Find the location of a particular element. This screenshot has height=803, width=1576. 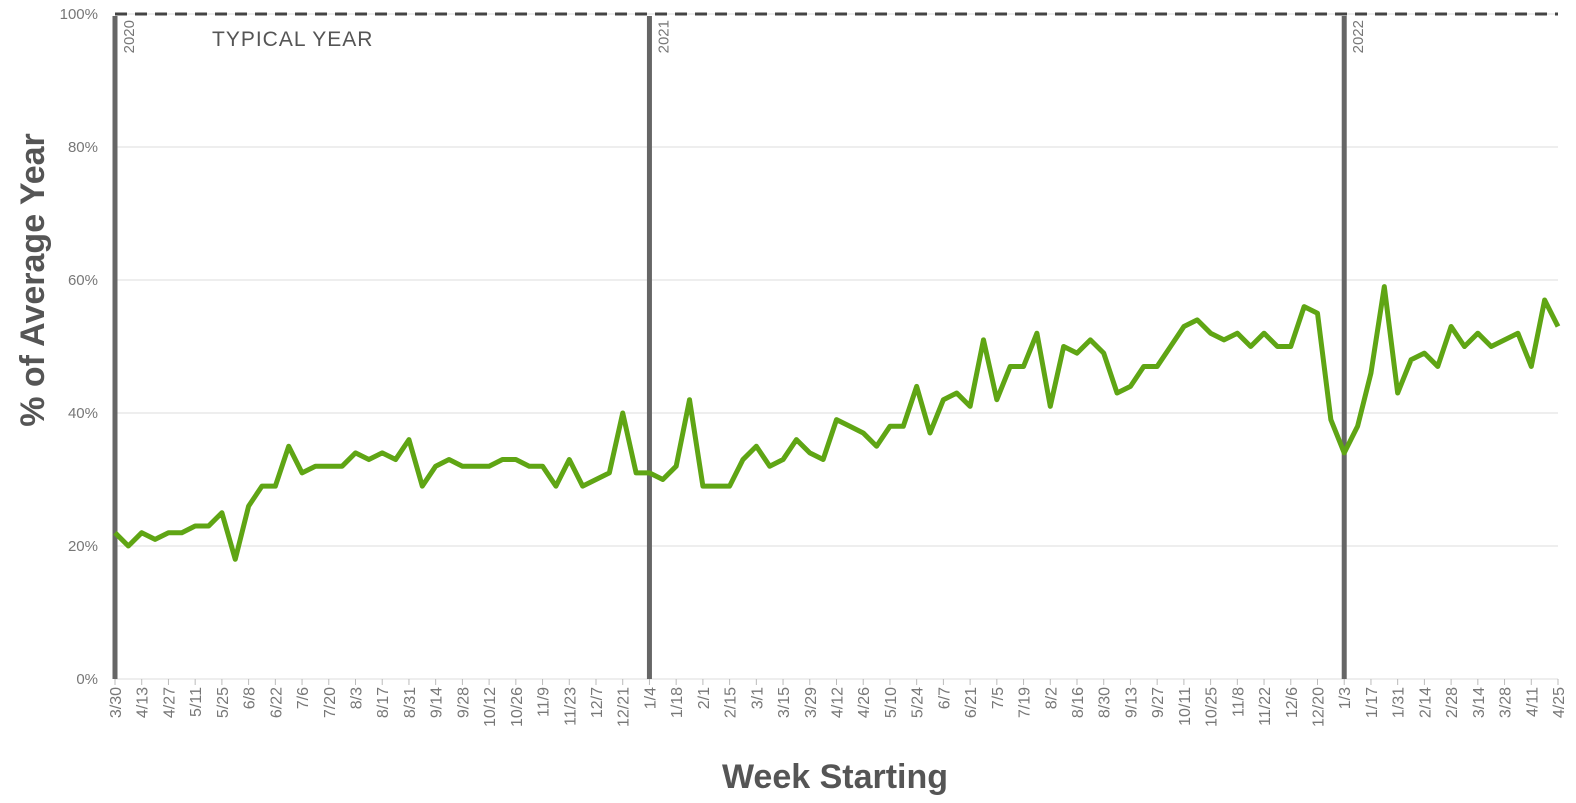

x-tick-label: 1/17 is located at coordinates (1372, 702).